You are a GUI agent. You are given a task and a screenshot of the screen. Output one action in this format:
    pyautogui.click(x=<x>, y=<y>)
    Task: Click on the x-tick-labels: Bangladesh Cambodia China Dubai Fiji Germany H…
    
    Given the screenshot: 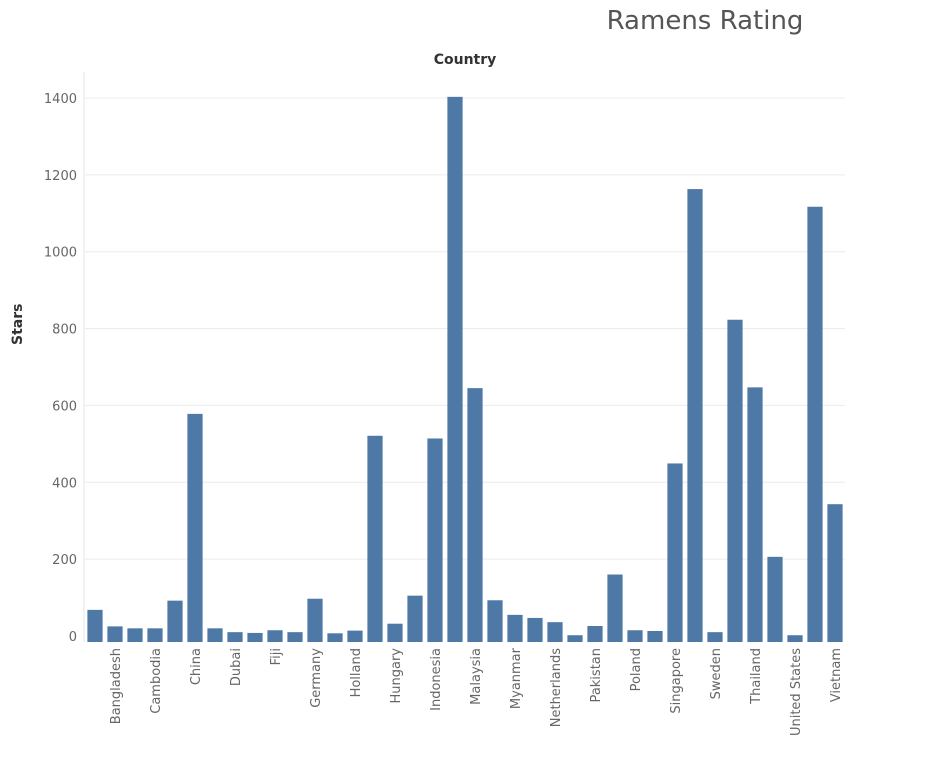 What is the action you would take?
    pyautogui.click(x=476, y=691)
    